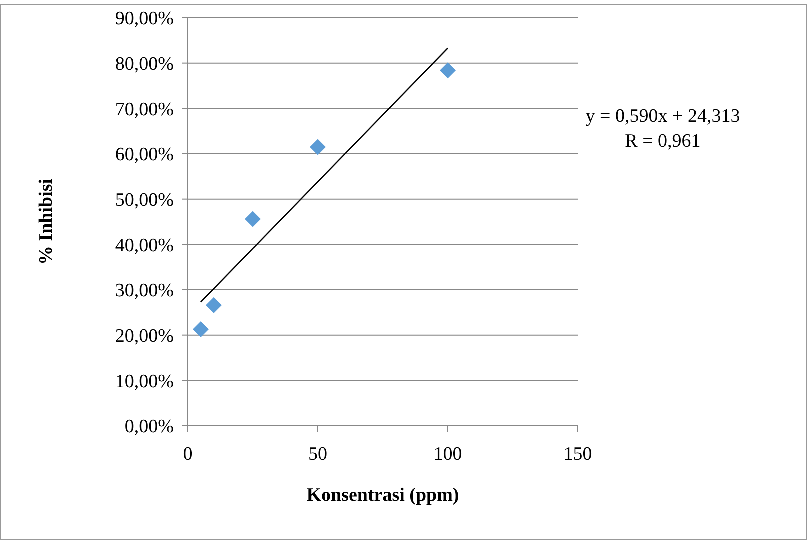 Image resolution: width=808 pixels, height=541 pixels. I want to click on y-tick-label: 80,00%, so click(144, 64).